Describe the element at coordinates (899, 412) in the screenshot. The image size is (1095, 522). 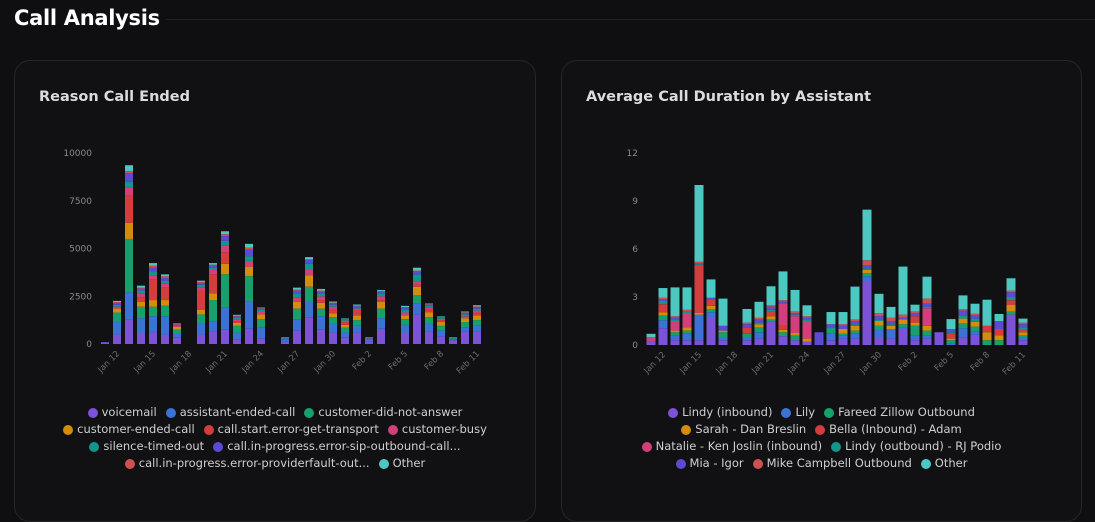
I see `legend-item: Fareed Zillow Outbound` at that location.